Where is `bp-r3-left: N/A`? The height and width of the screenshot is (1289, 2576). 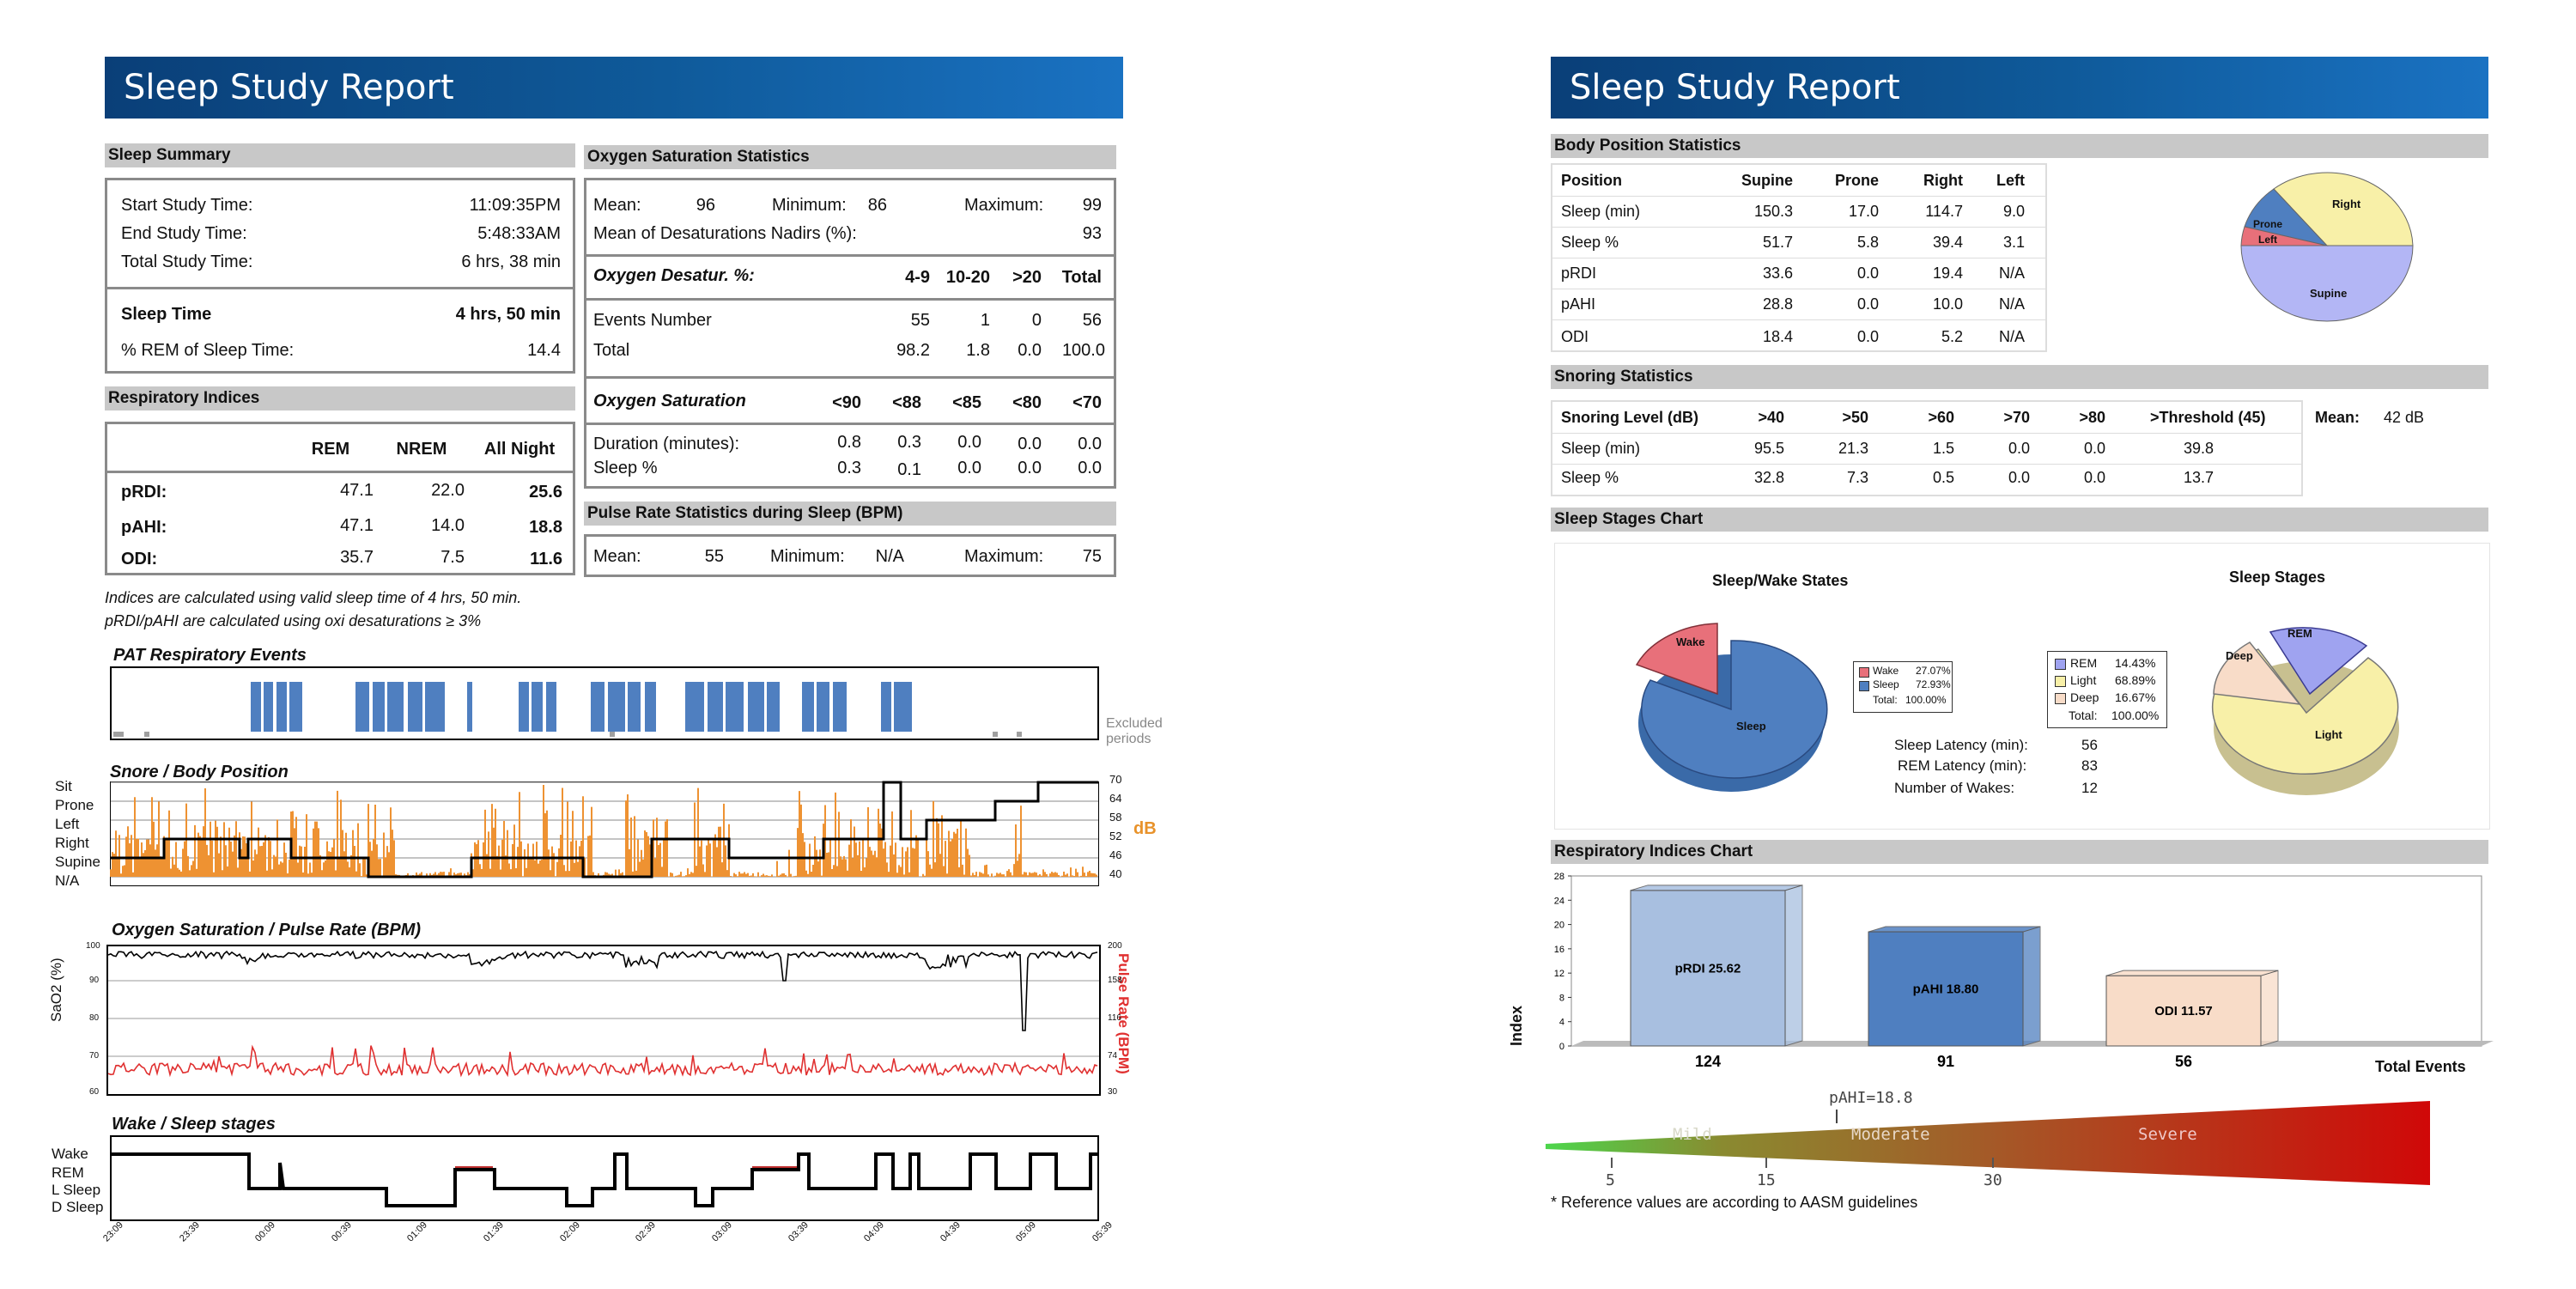
bp-r3-left: N/A is located at coordinates (2011, 304).